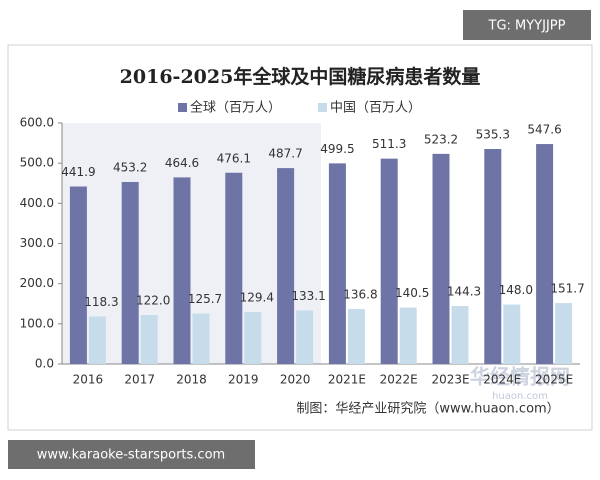 The height and width of the screenshot is (480, 600). I want to click on source: 制图：华经产业研究院（www.huaon.com）, so click(427, 409).